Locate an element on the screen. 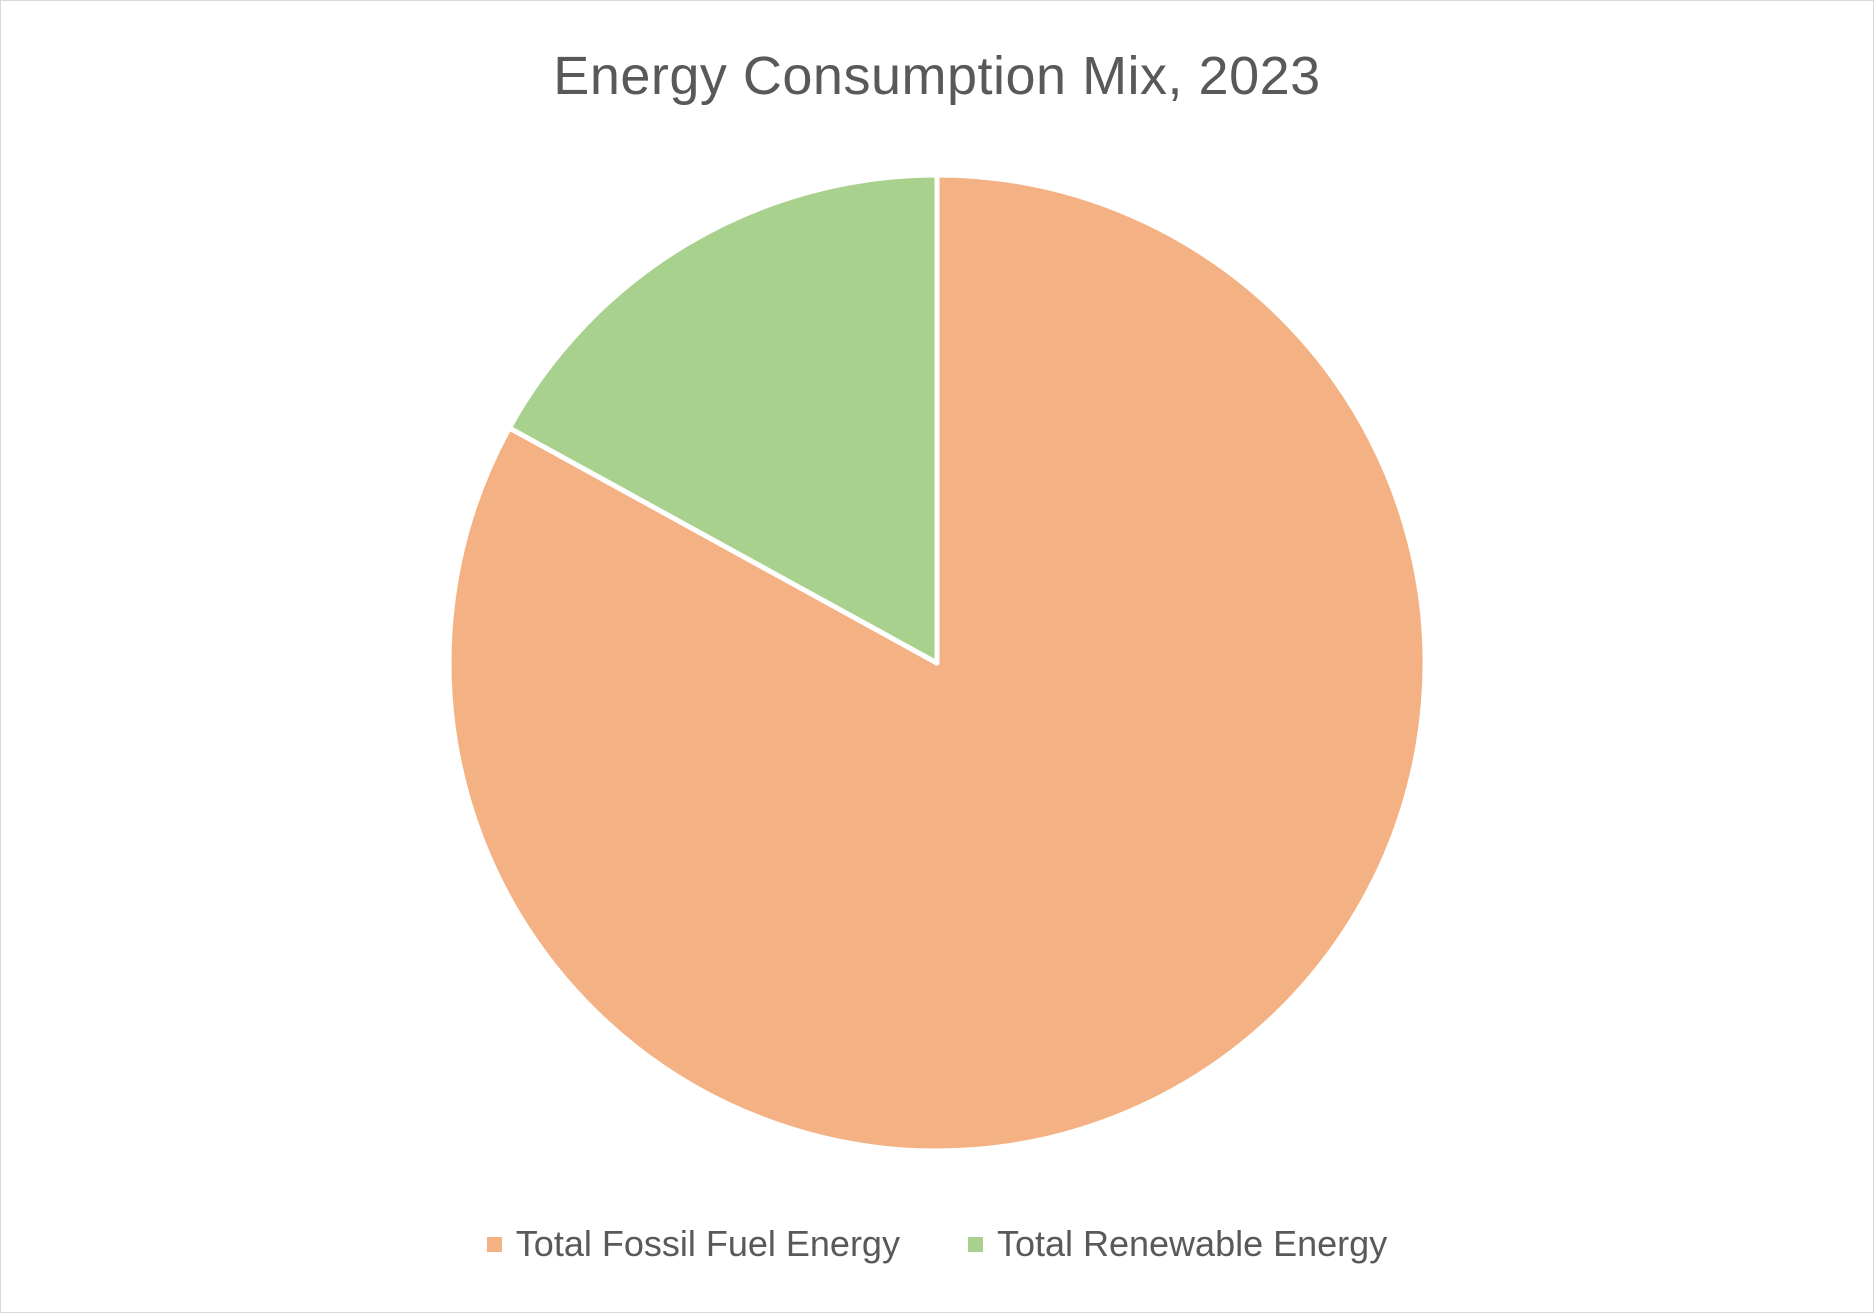 The width and height of the screenshot is (1874, 1313). legend-label-fossil: Total Fossil Fuel Energy is located at coordinates (707, 1243).